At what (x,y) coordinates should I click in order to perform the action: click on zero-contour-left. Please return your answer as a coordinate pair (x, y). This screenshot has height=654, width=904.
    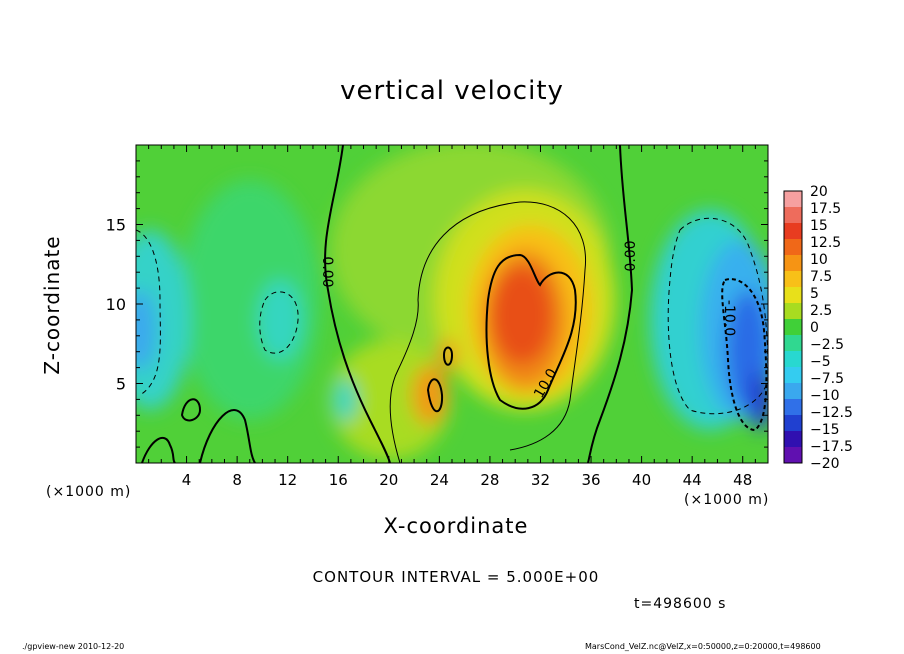
    Looking at the image, I should click on (357, 304).